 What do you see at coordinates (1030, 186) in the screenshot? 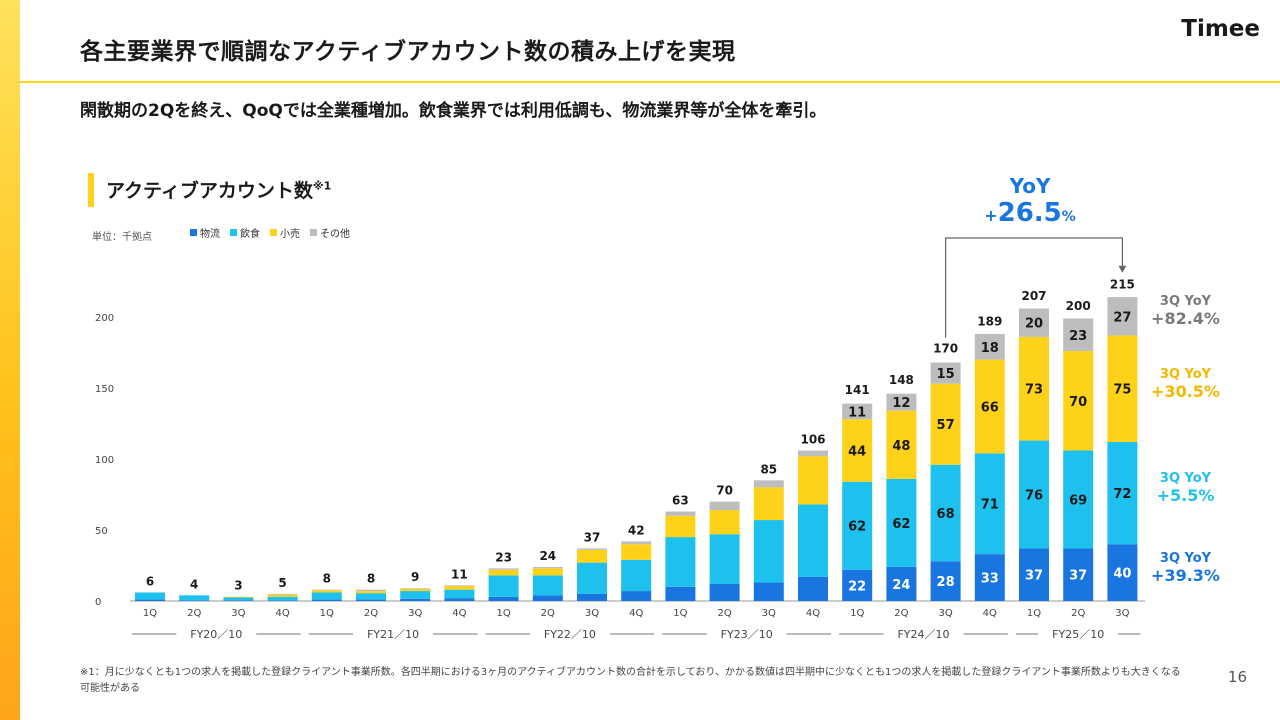
I see `yoy-total-label: YoY` at bounding box center [1030, 186].